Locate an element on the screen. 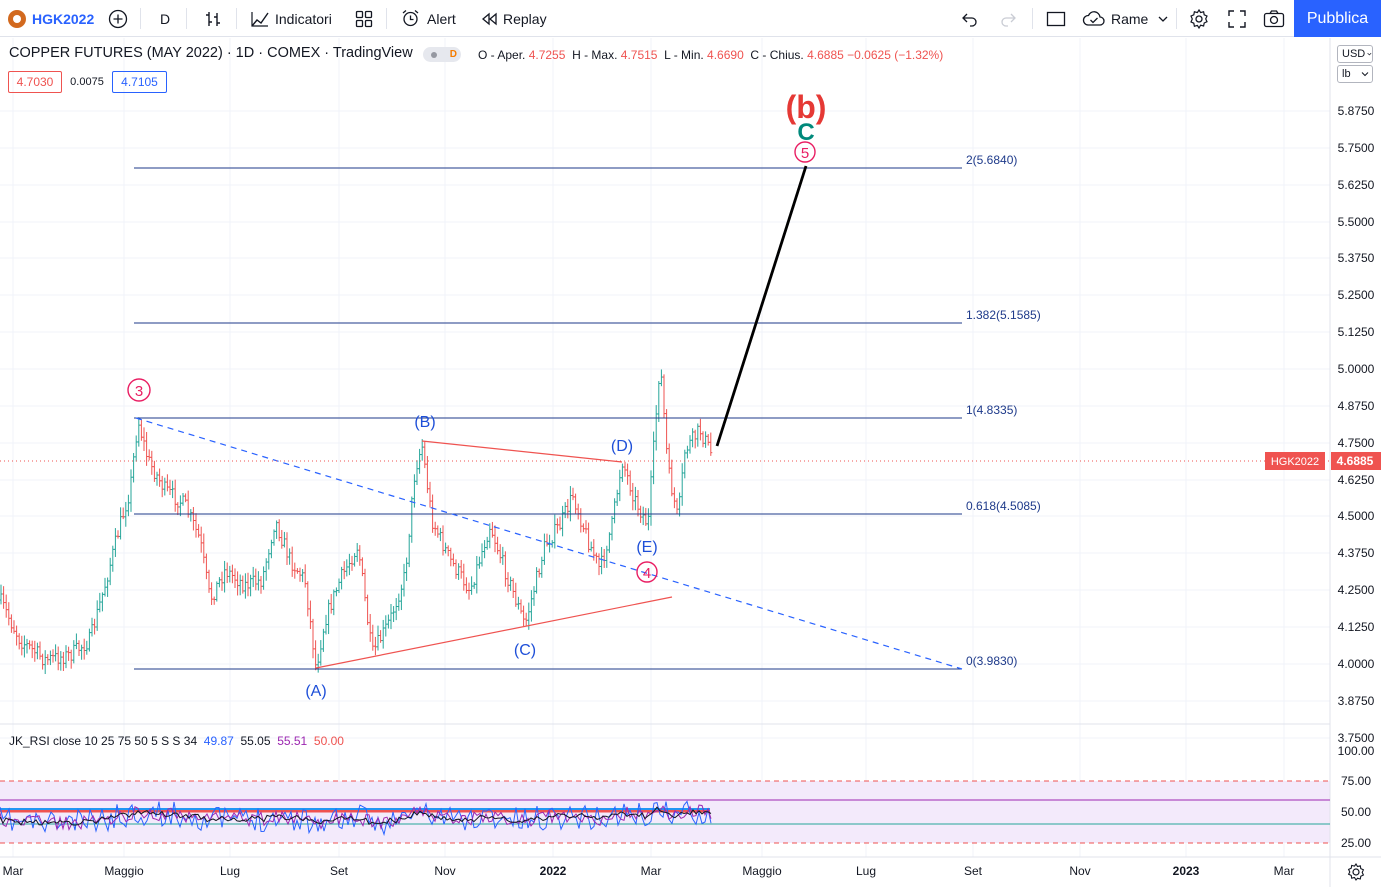  price-tick-label: 4.0000 is located at coordinates (1356, 664).